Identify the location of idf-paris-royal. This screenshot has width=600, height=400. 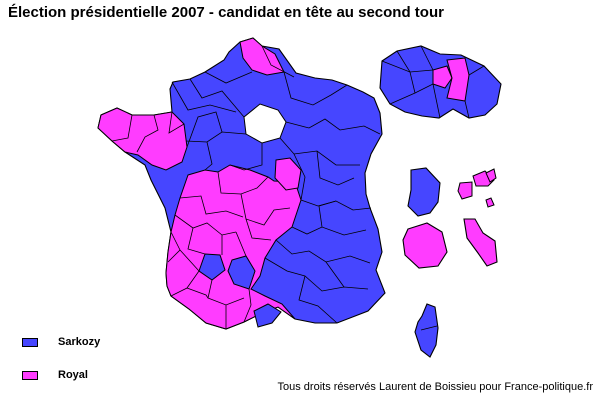
(442, 77).